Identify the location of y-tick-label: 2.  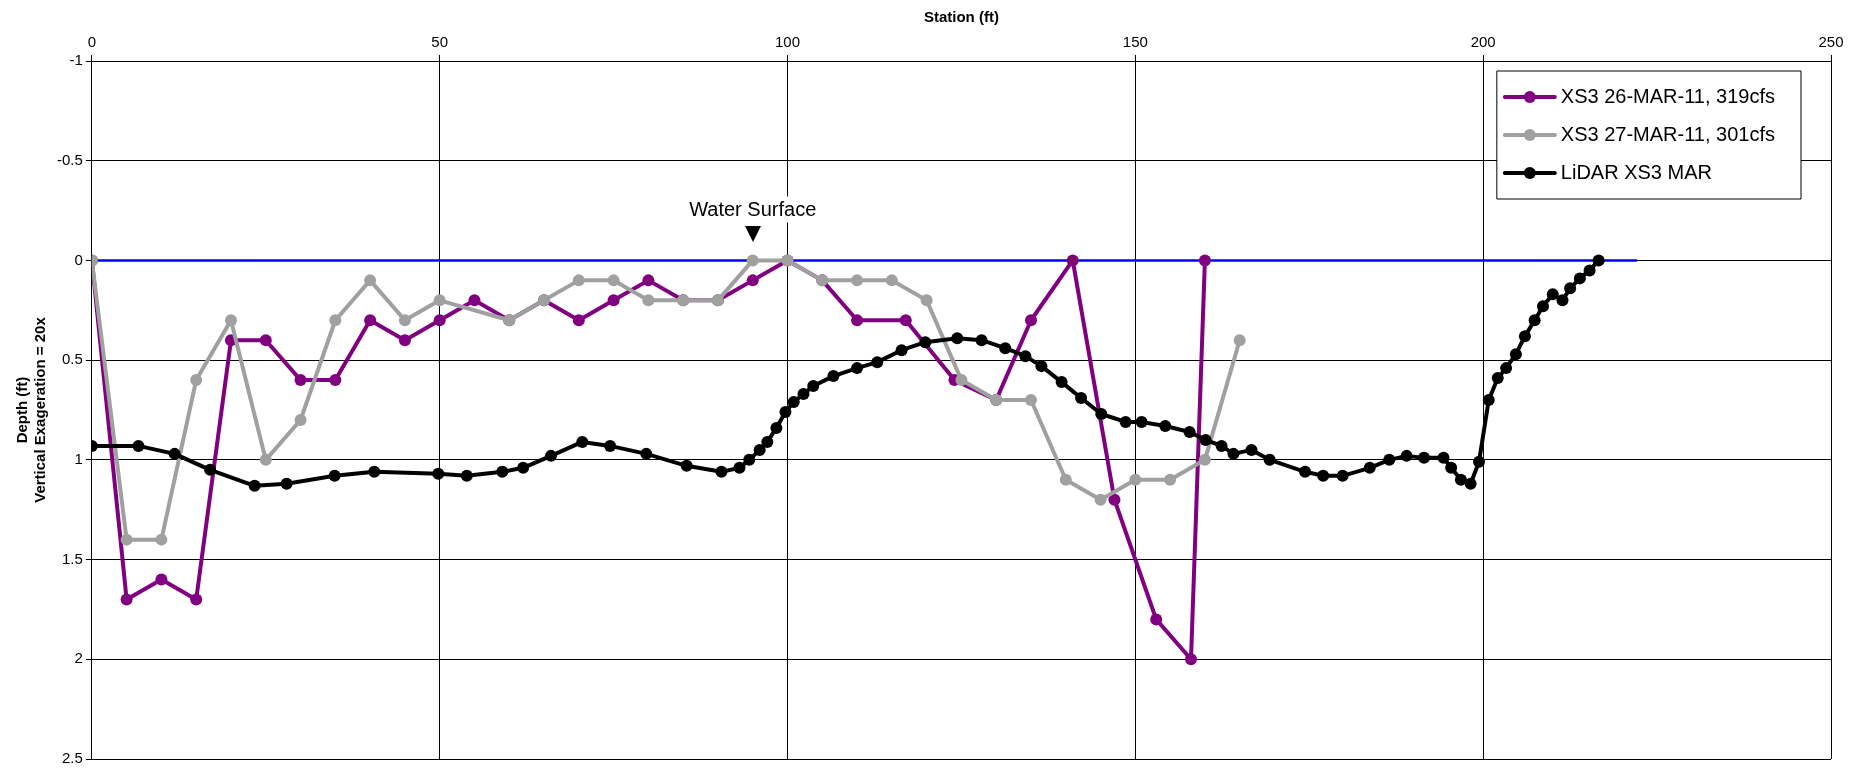
(78, 658).